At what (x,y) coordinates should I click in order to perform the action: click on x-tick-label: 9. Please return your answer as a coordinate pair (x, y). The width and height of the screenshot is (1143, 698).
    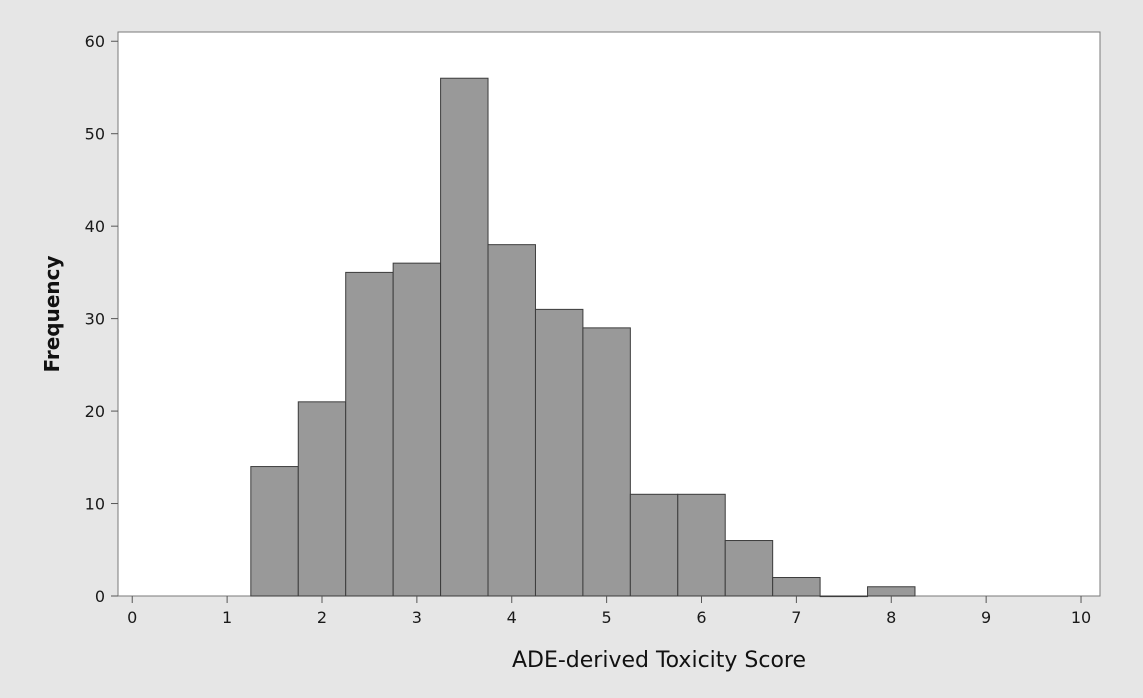
    Looking at the image, I should click on (986, 617).